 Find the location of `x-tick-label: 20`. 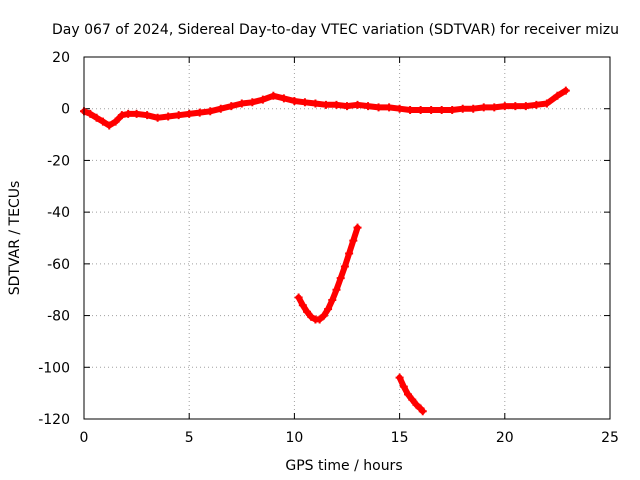

x-tick-label: 20 is located at coordinates (505, 438).